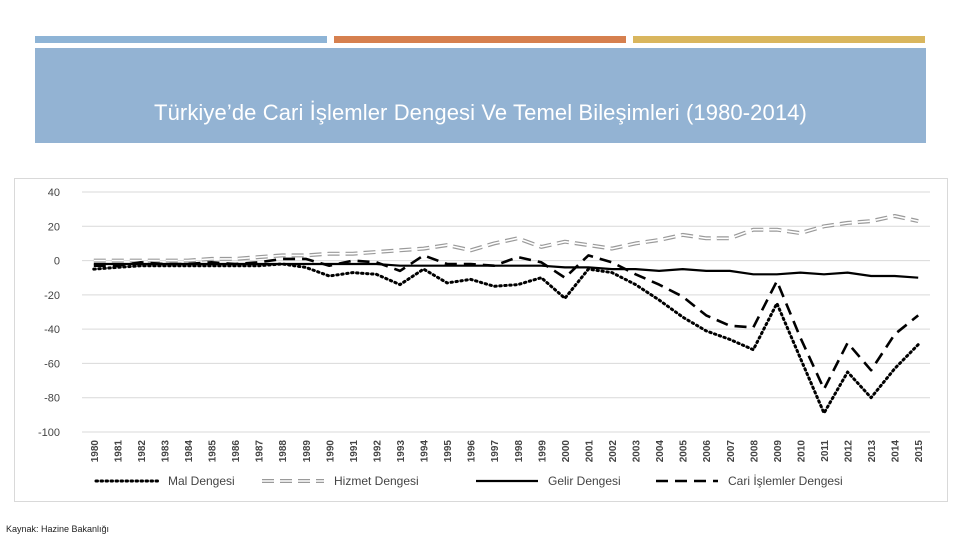  I want to click on y-tick-label: 40, so click(54, 193).